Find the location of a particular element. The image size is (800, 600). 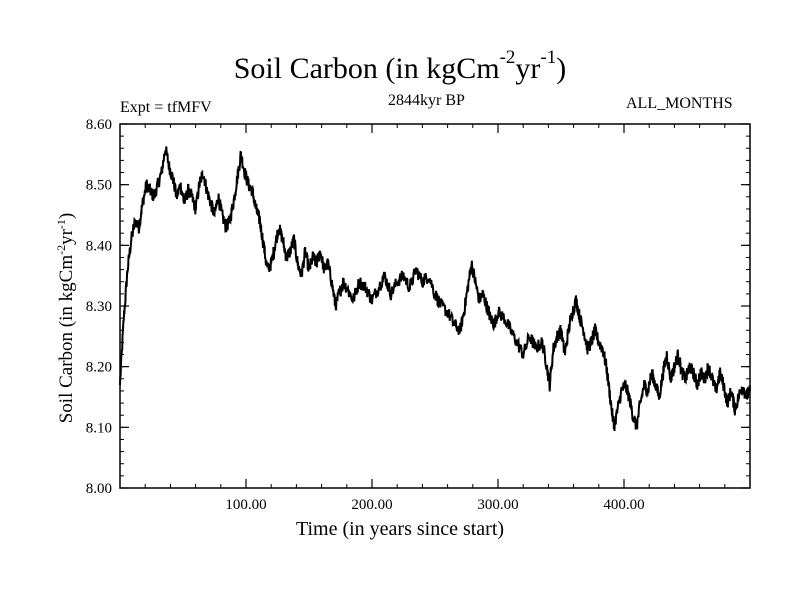

chart-title-mid: yr is located at coordinates (528, 68).